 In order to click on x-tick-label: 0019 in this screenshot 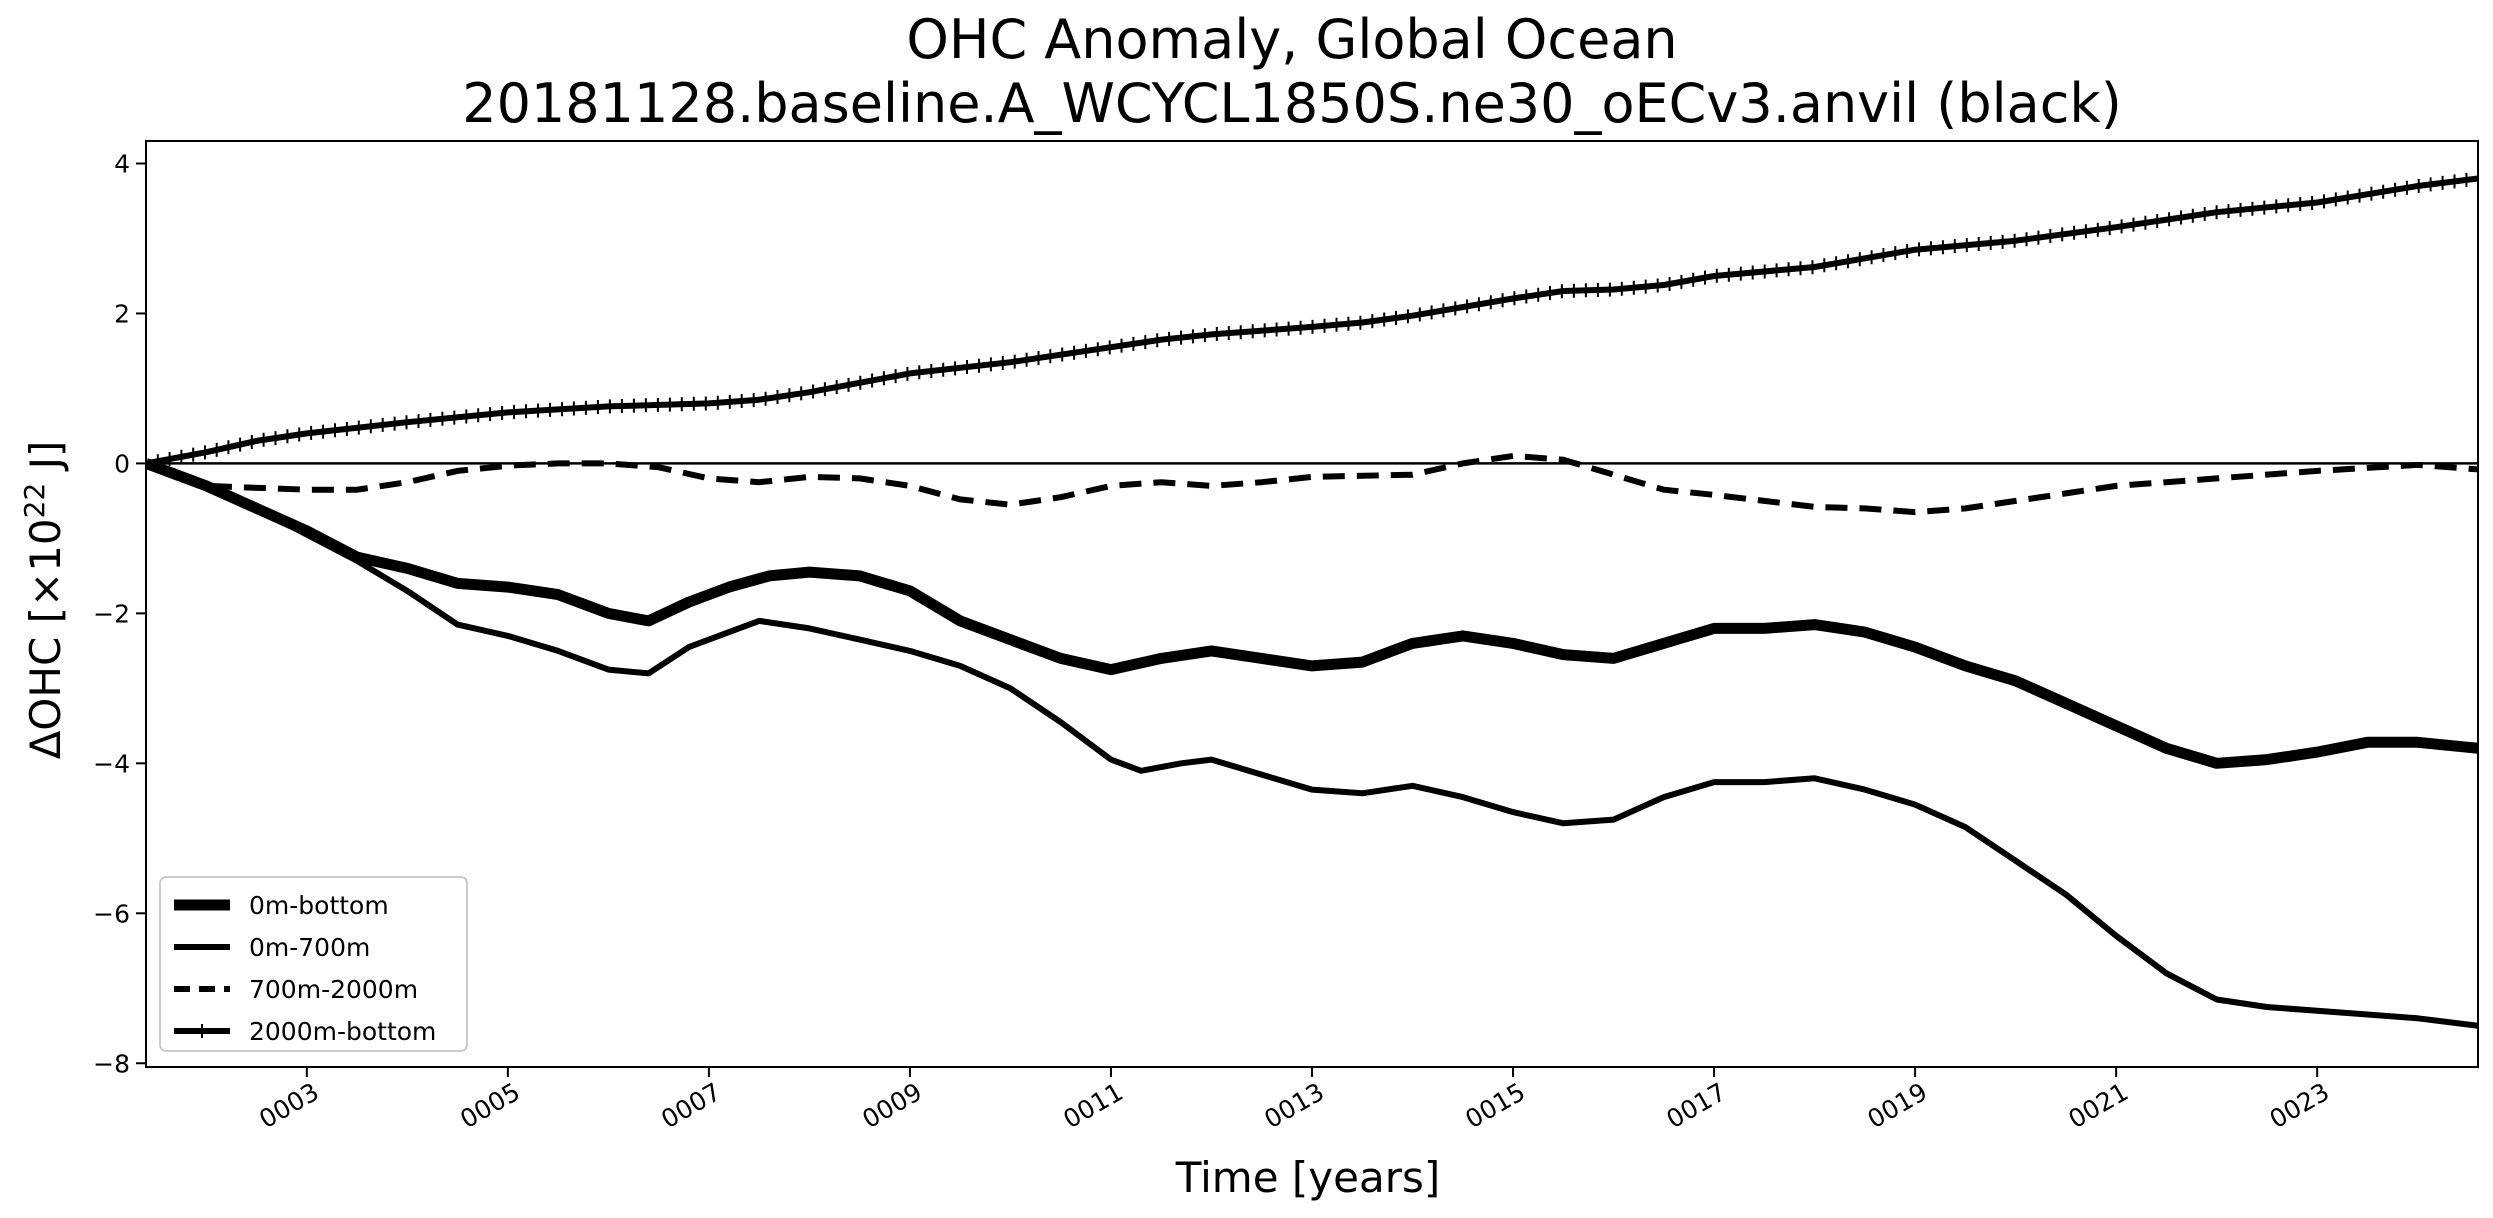, I will do `click(1898, 1105)`.